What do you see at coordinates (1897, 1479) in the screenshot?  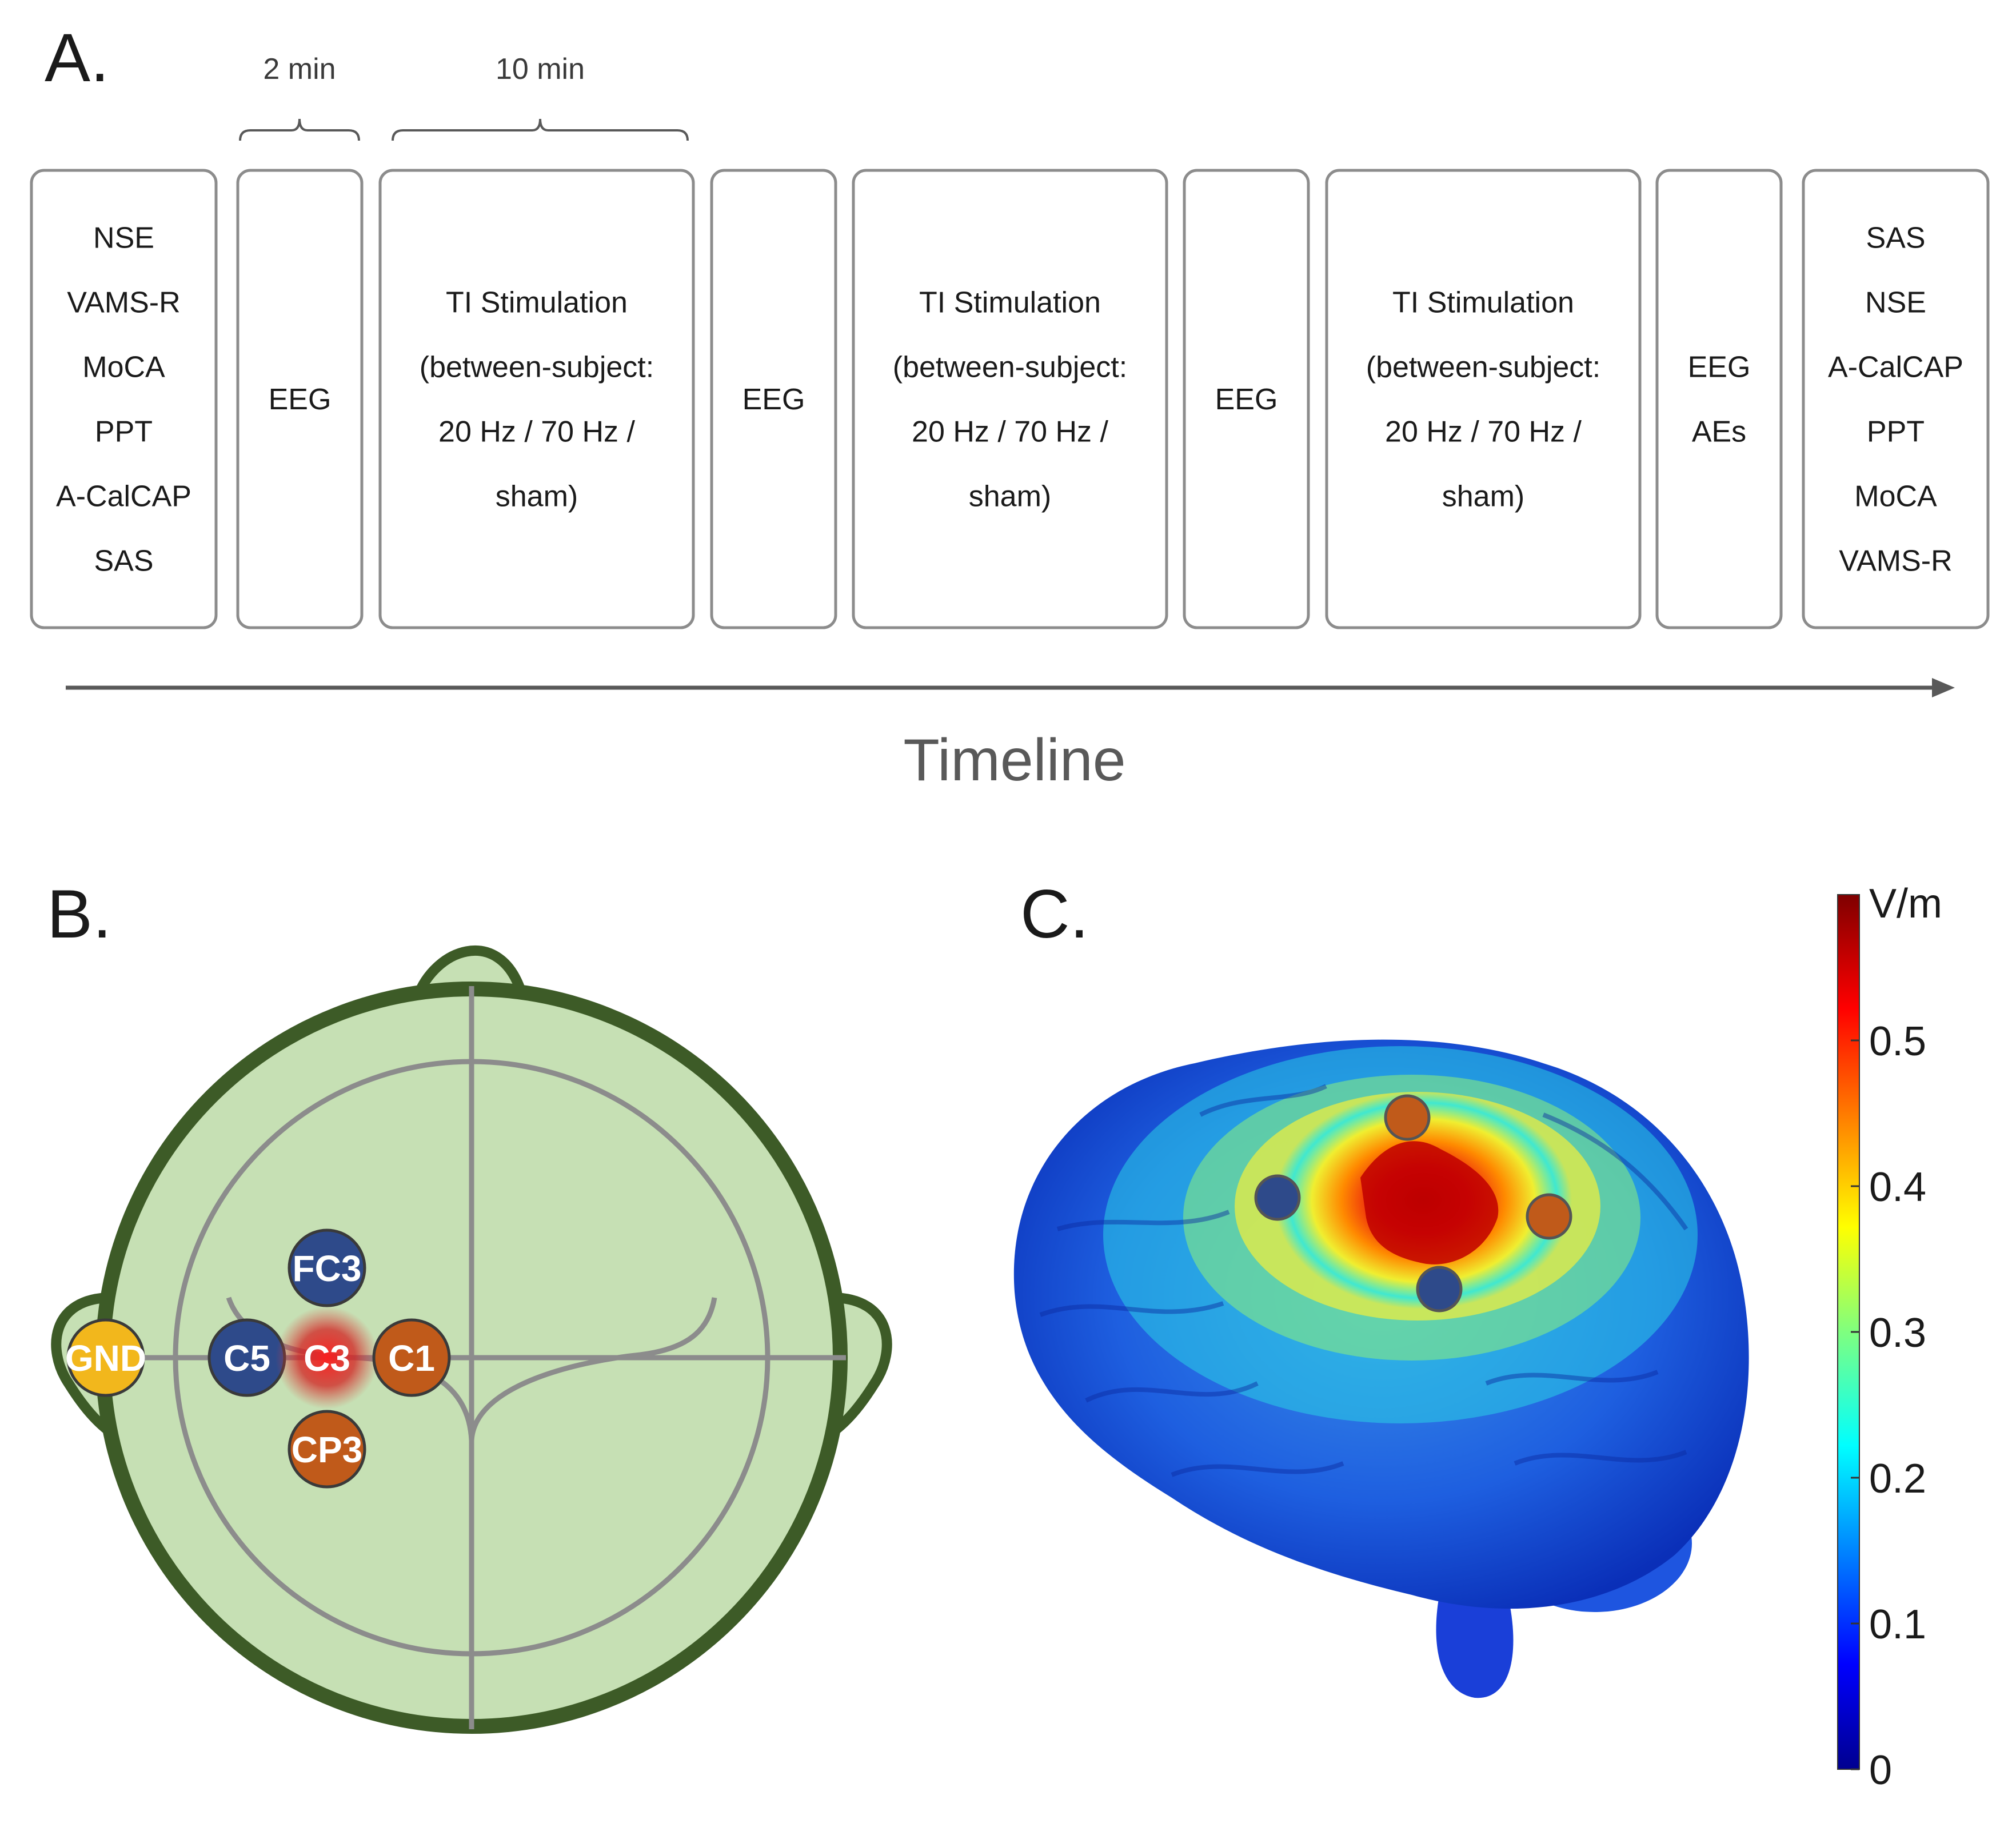 I see `colorbar-tick-label: 0.2` at bounding box center [1897, 1479].